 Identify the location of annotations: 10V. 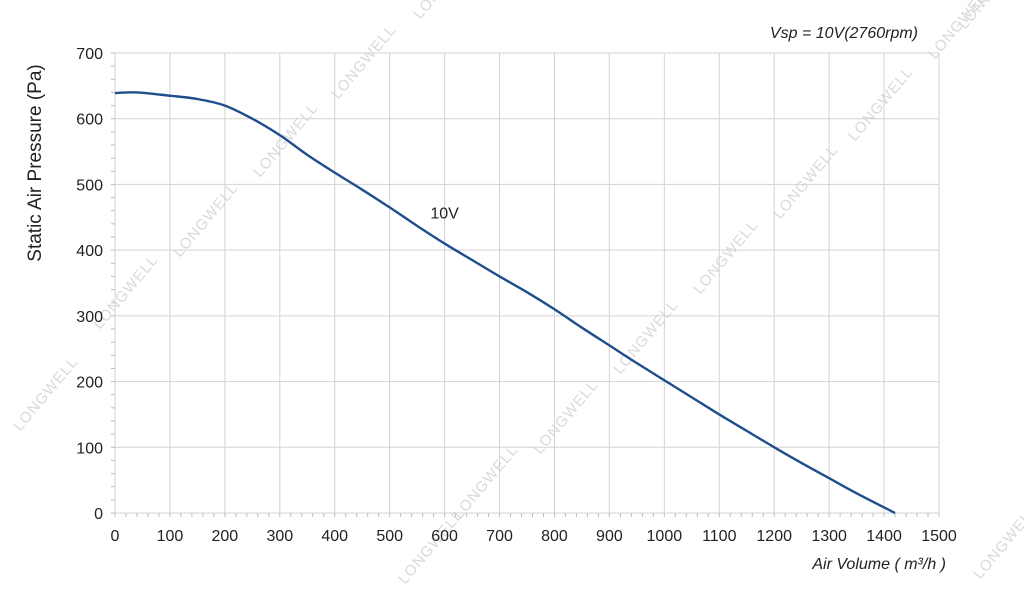
(444, 214).